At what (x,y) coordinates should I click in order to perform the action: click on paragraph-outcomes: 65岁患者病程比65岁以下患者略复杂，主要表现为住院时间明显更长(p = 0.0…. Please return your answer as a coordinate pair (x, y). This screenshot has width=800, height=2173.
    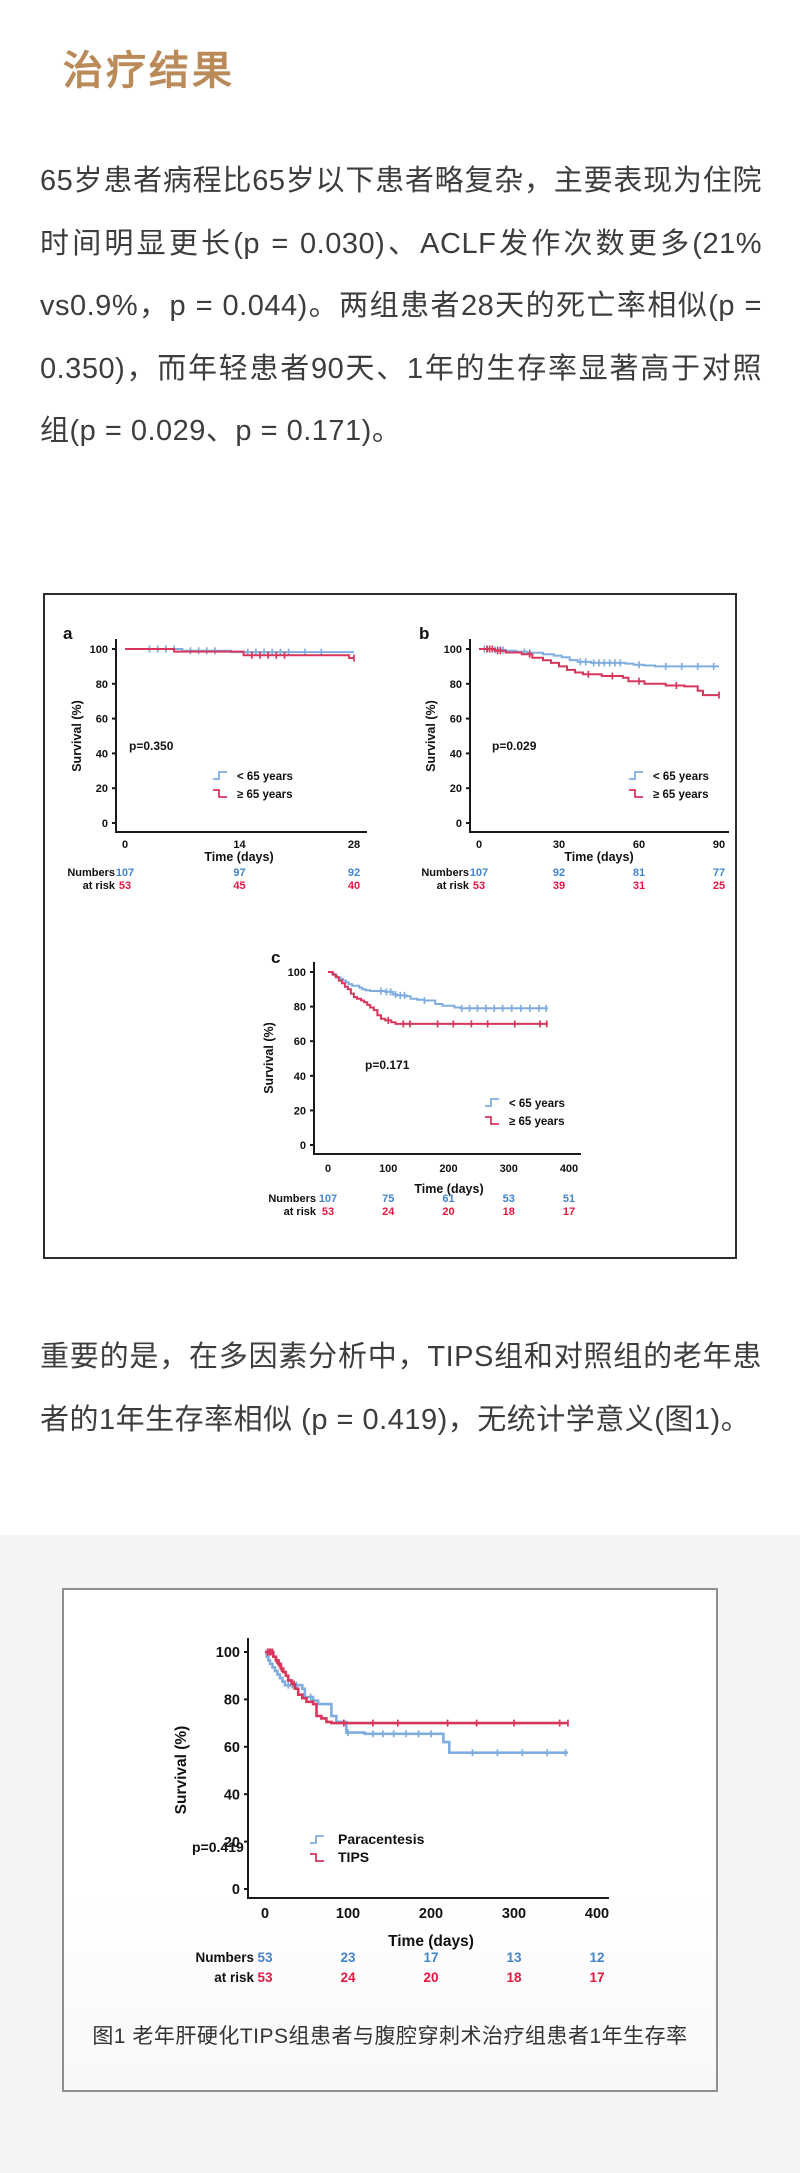
    Looking at the image, I should click on (401, 306).